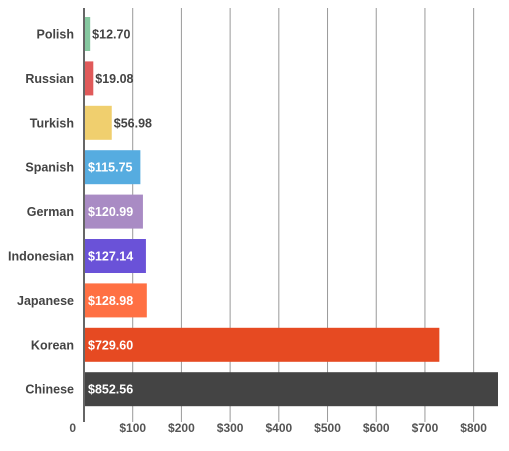  What do you see at coordinates (110, 301) in the screenshot?
I see `data-label: $128.98` at bounding box center [110, 301].